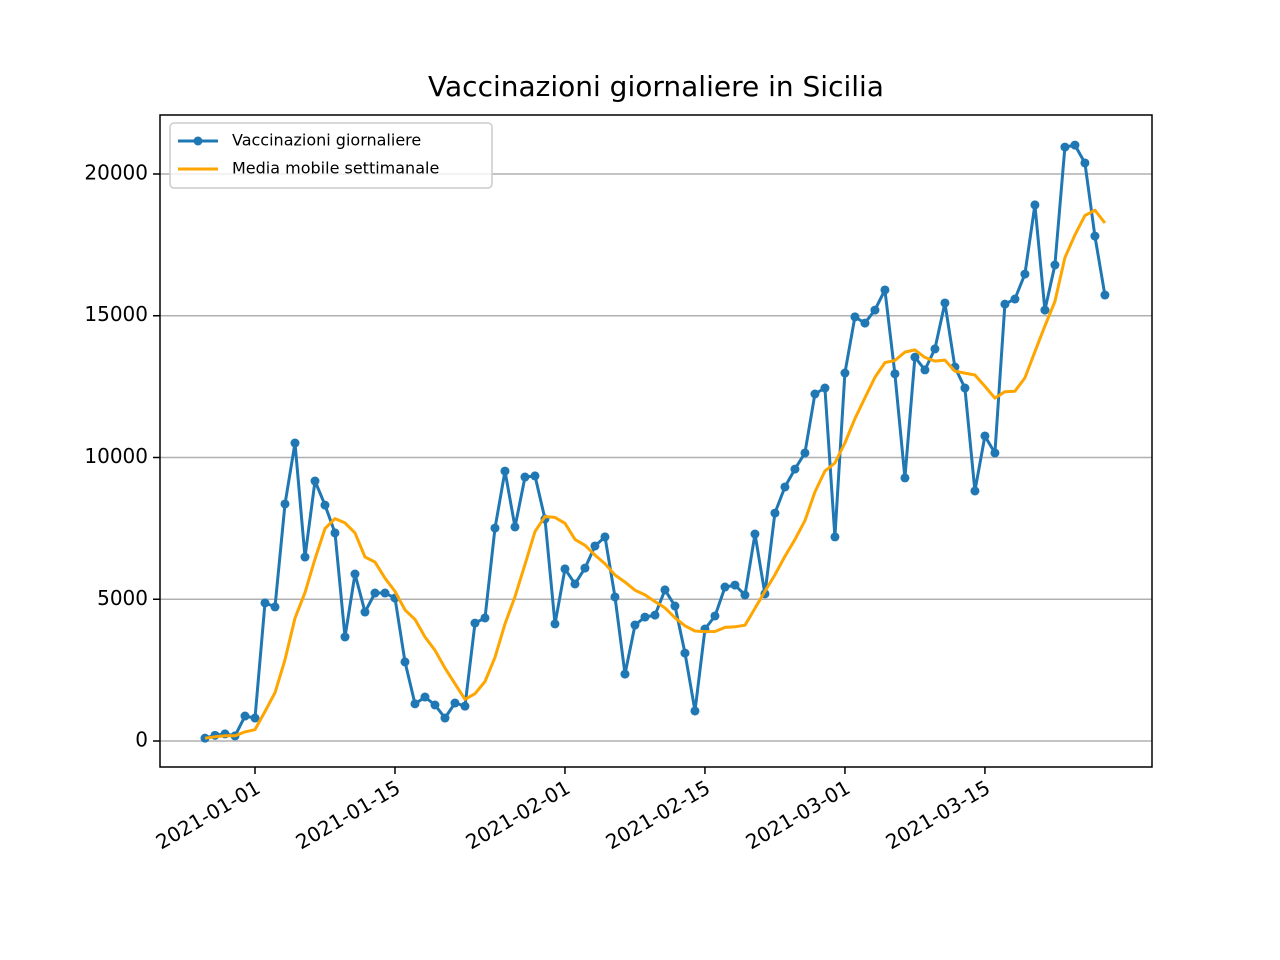  Describe the element at coordinates (331, 155) in the screenshot. I see `legend-box` at that location.